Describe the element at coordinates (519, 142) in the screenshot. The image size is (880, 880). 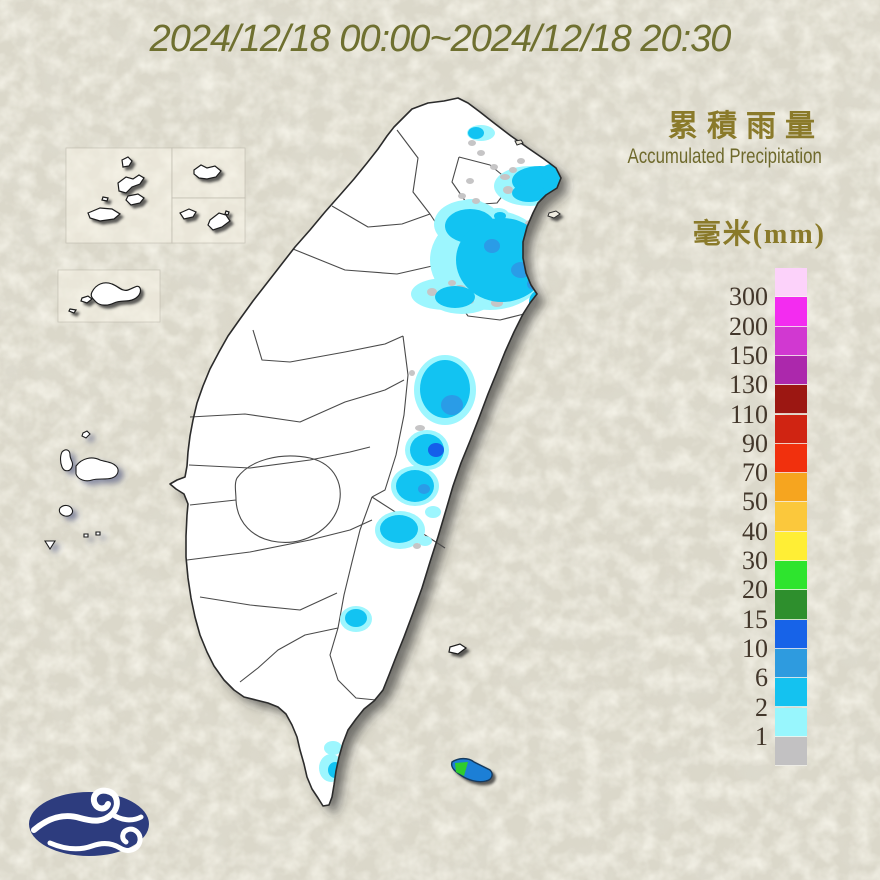
I see `keelung-islet` at that location.